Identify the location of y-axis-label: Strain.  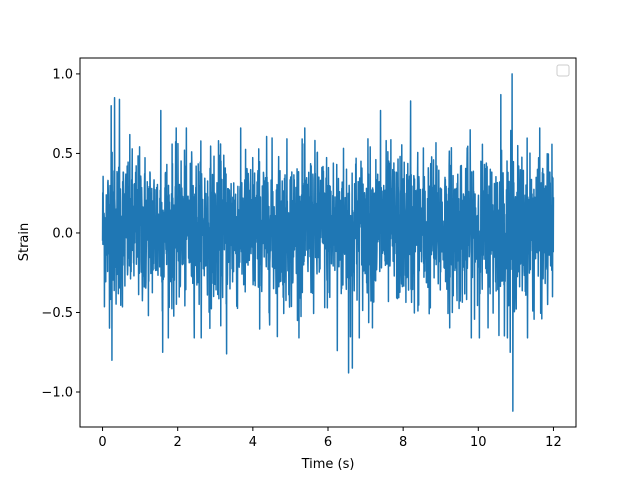
(24, 242).